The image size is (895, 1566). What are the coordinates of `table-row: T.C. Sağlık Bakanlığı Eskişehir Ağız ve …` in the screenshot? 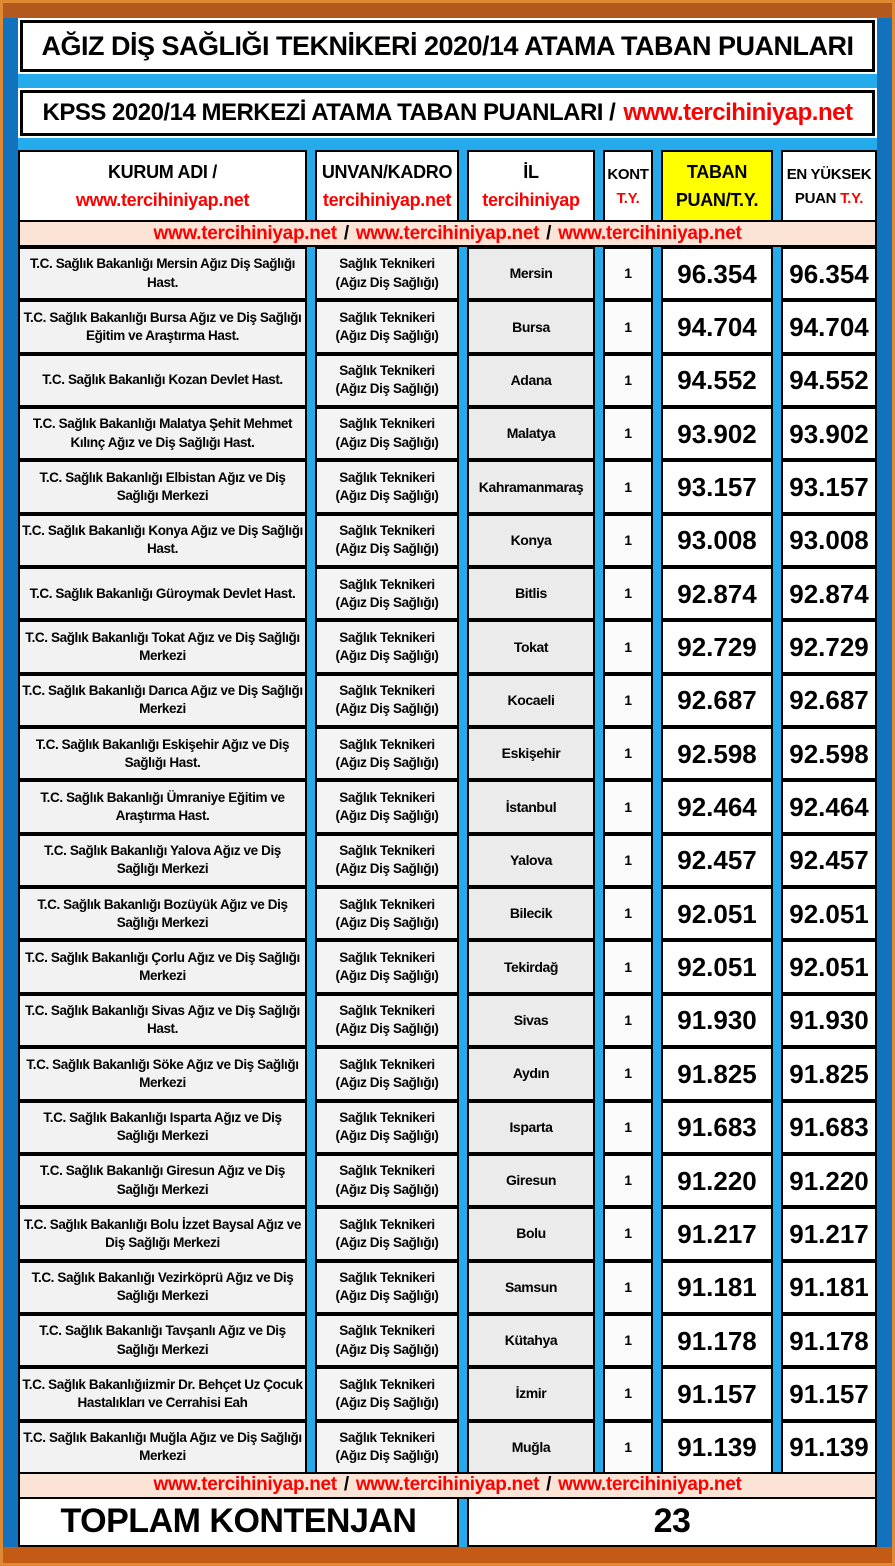 It's located at (447, 754).